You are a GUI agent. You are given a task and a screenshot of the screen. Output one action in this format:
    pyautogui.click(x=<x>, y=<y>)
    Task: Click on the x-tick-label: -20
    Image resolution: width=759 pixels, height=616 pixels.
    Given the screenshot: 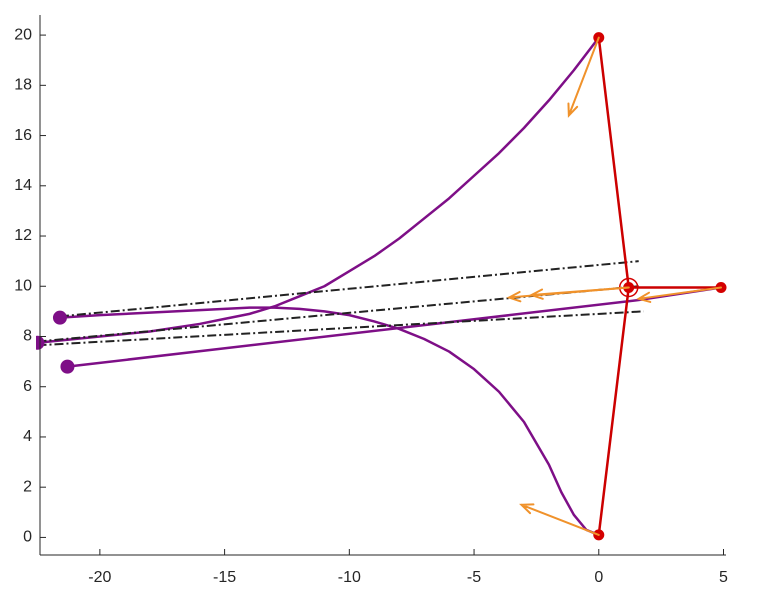 What is the action you would take?
    pyautogui.click(x=99, y=577)
    